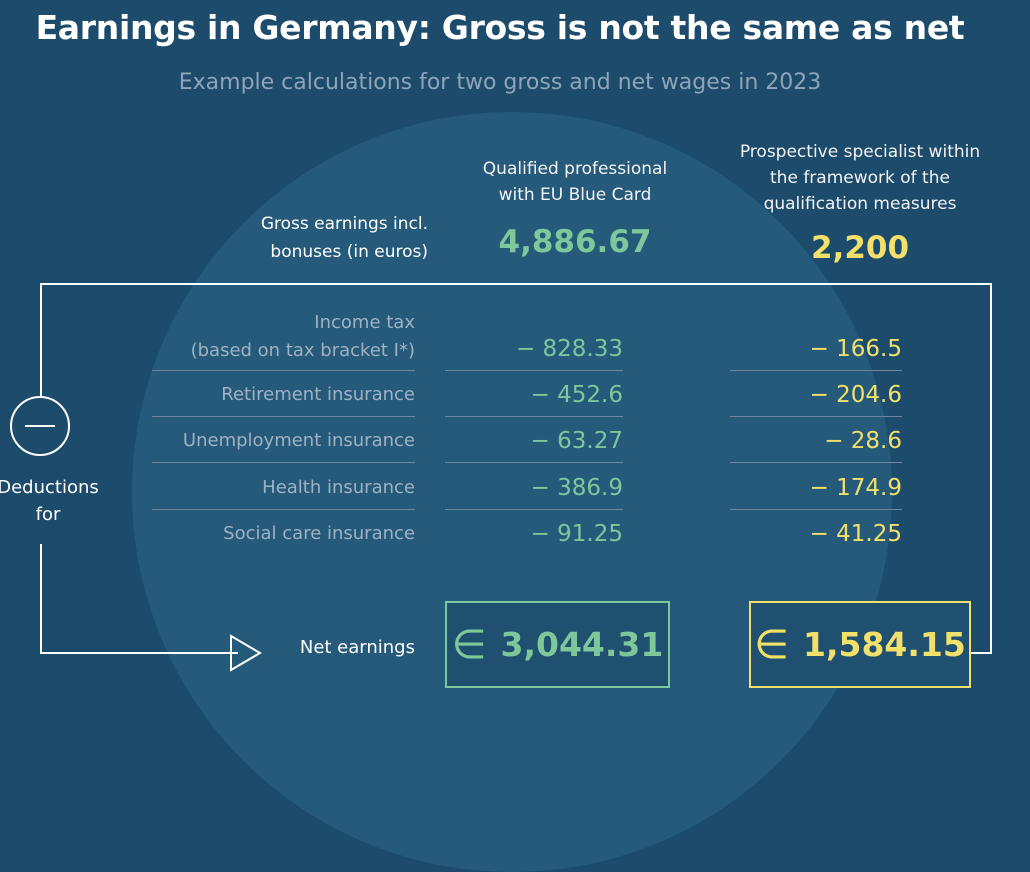  I want to click on deduction-qualified-unemployment: − 63.27, so click(576, 441).